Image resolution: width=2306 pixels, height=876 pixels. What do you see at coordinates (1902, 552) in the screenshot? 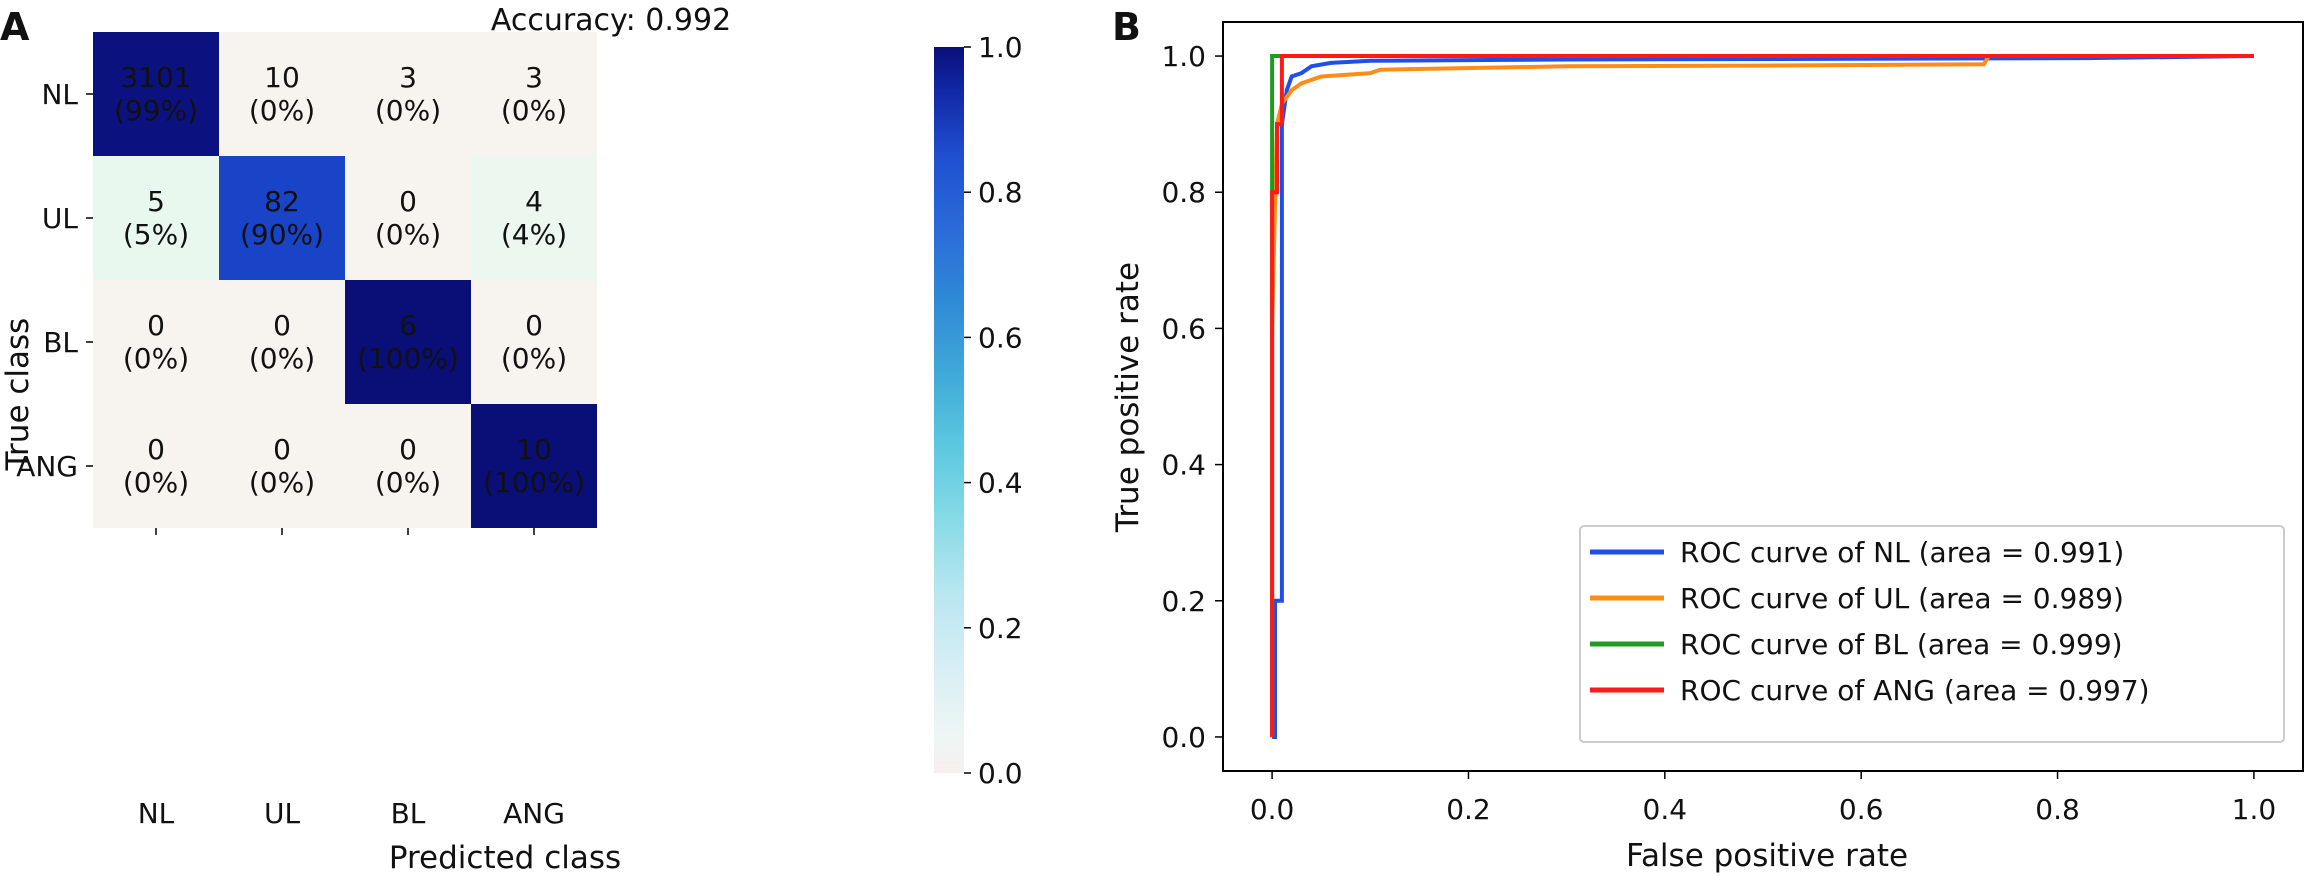
I see `roc-legend-label: ROC curve of NL (area = 0.991)` at bounding box center [1902, 552].